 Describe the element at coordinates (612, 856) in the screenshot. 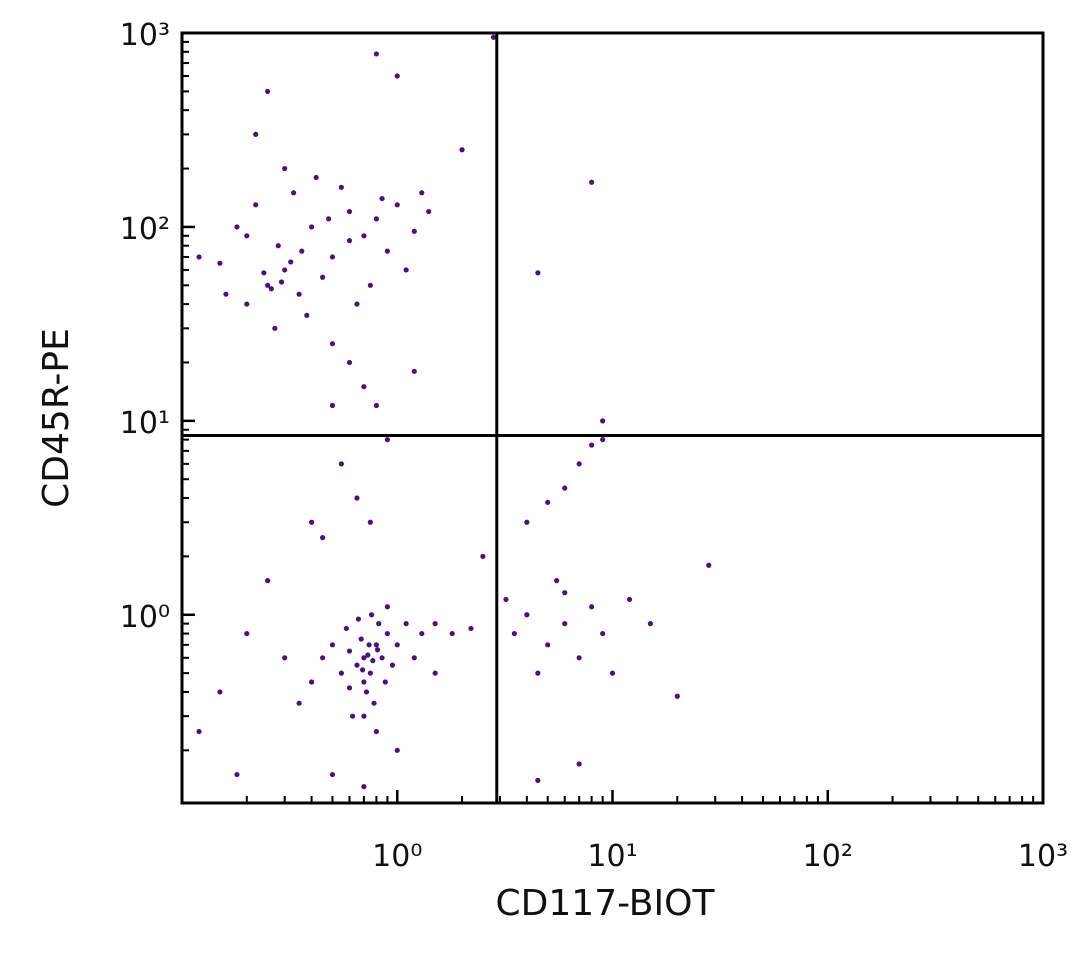

I see `x-tick-label: 10¹` at that location.